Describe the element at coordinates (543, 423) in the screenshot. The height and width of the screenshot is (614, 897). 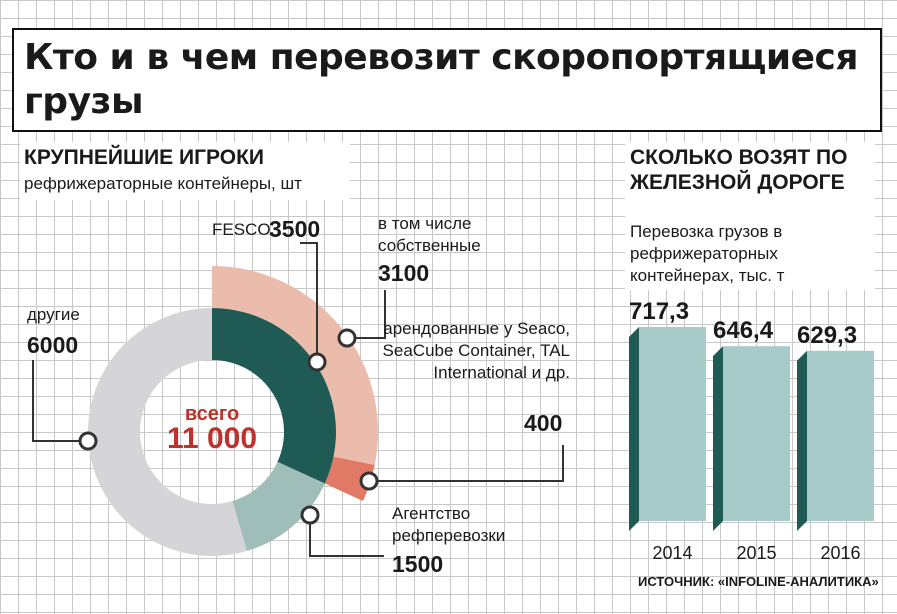
I see `value-rented: 400` at that location.